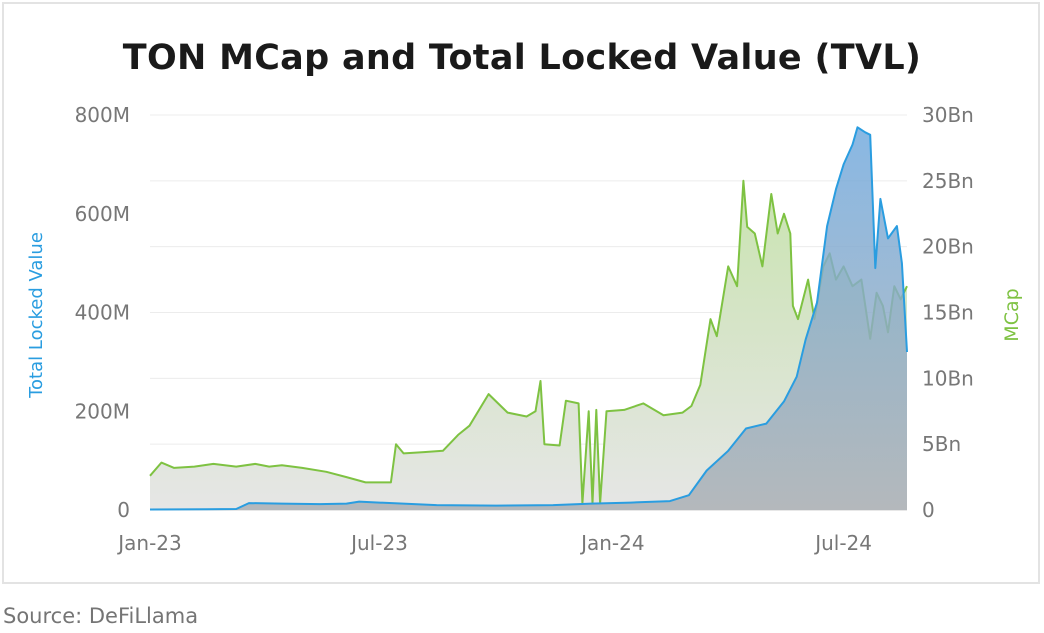  Describe the element at coordinates (842, 543) in the screenshot. I see `x-tick-label: Jul-24` at that location.